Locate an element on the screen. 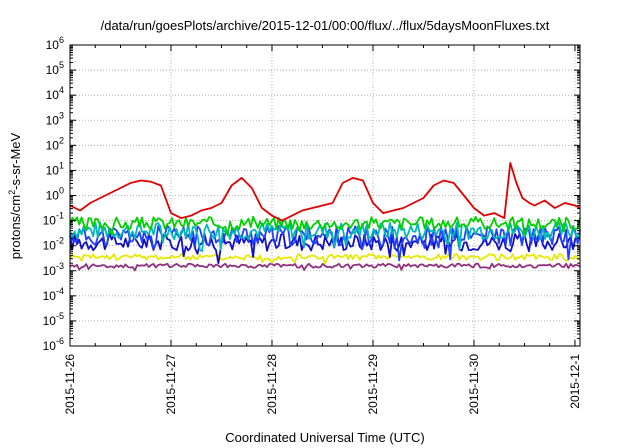  y-tick-label: 10⁰ is located at coordinates (55, 194).